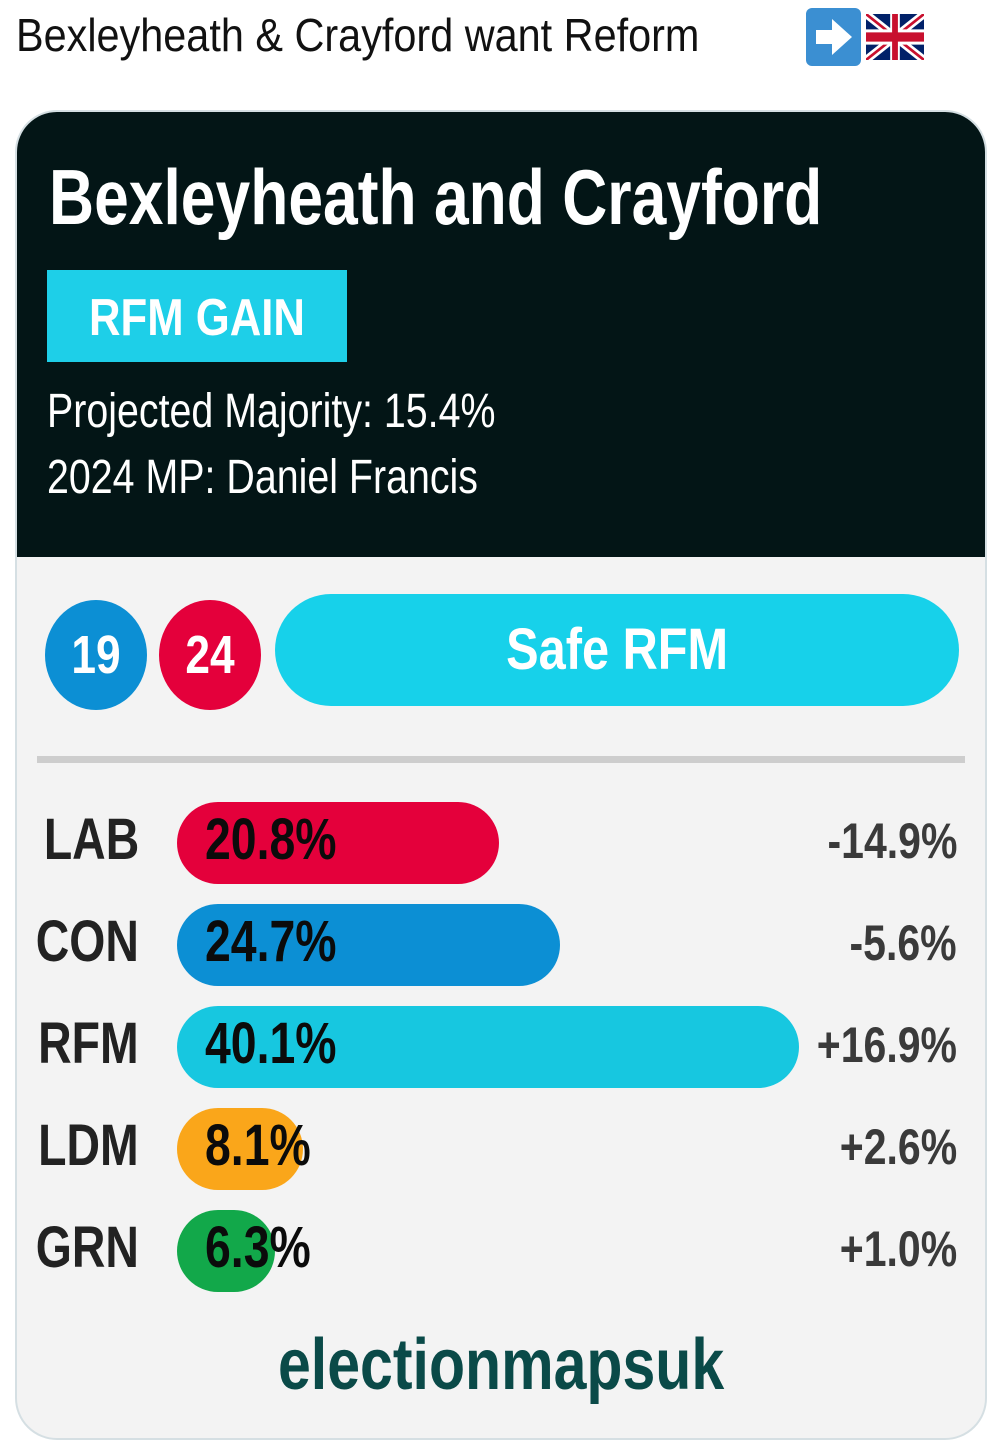 This screenshot has height=1456, width=1000. Describe the element at coordinates (258, 1145) in the screenshot. I see `vote-share-label: 8.1%` at that location.